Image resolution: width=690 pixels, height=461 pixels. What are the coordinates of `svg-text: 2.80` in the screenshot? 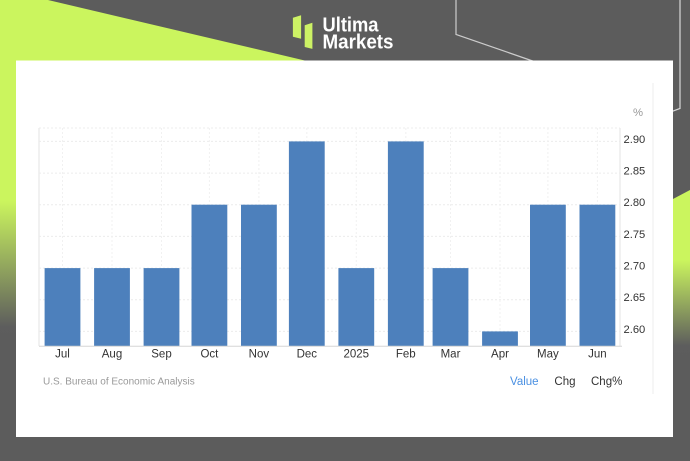 It's located at (635, 203).